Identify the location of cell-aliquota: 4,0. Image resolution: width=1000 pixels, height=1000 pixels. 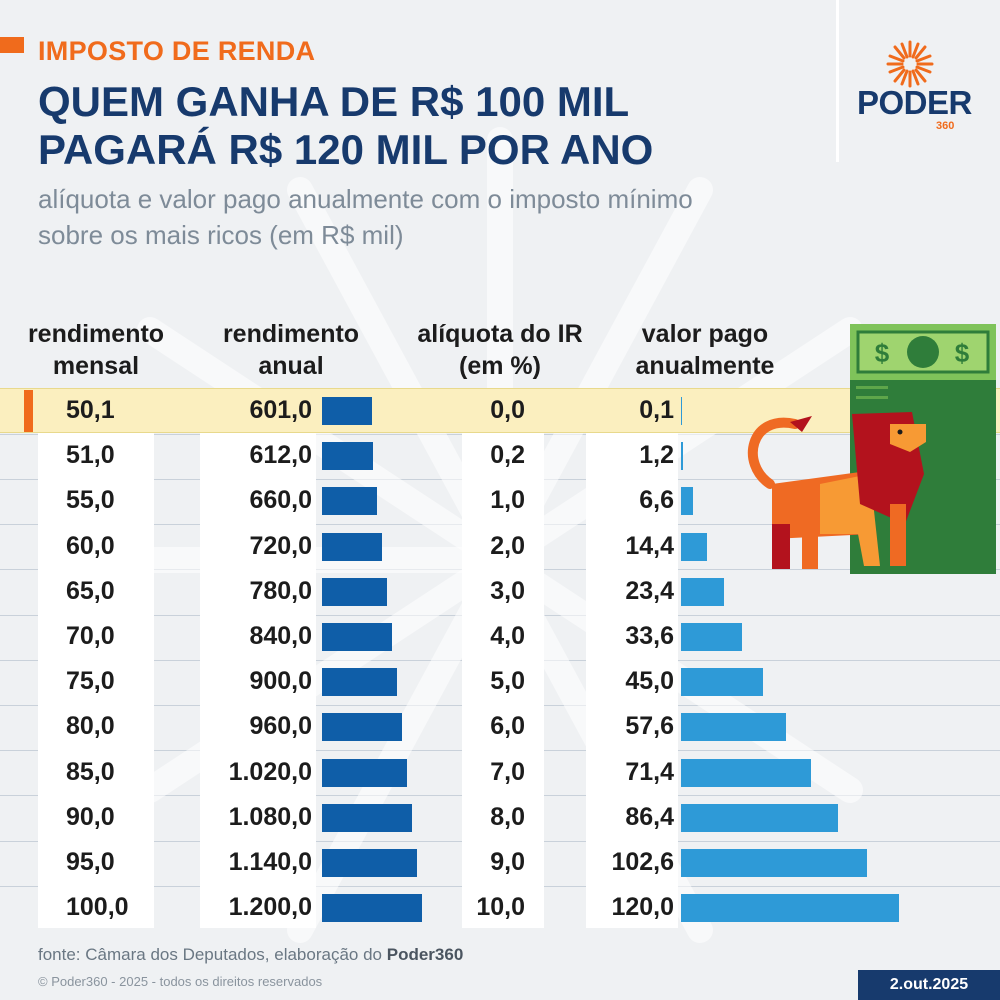
(507, 636).